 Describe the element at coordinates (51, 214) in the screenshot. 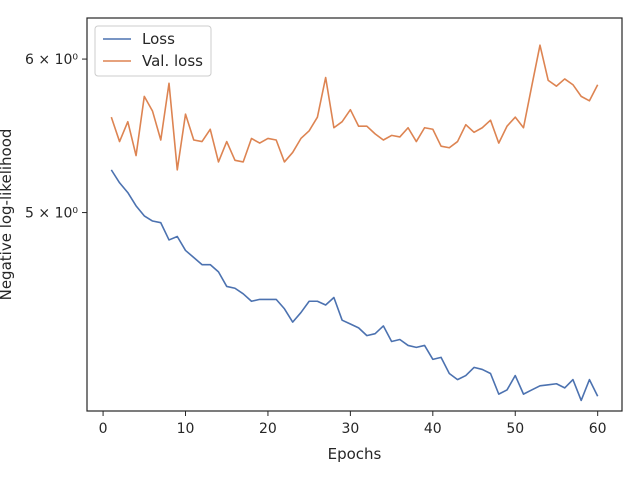

I see `y-tick-label: 5 × 10⁰` at that location.